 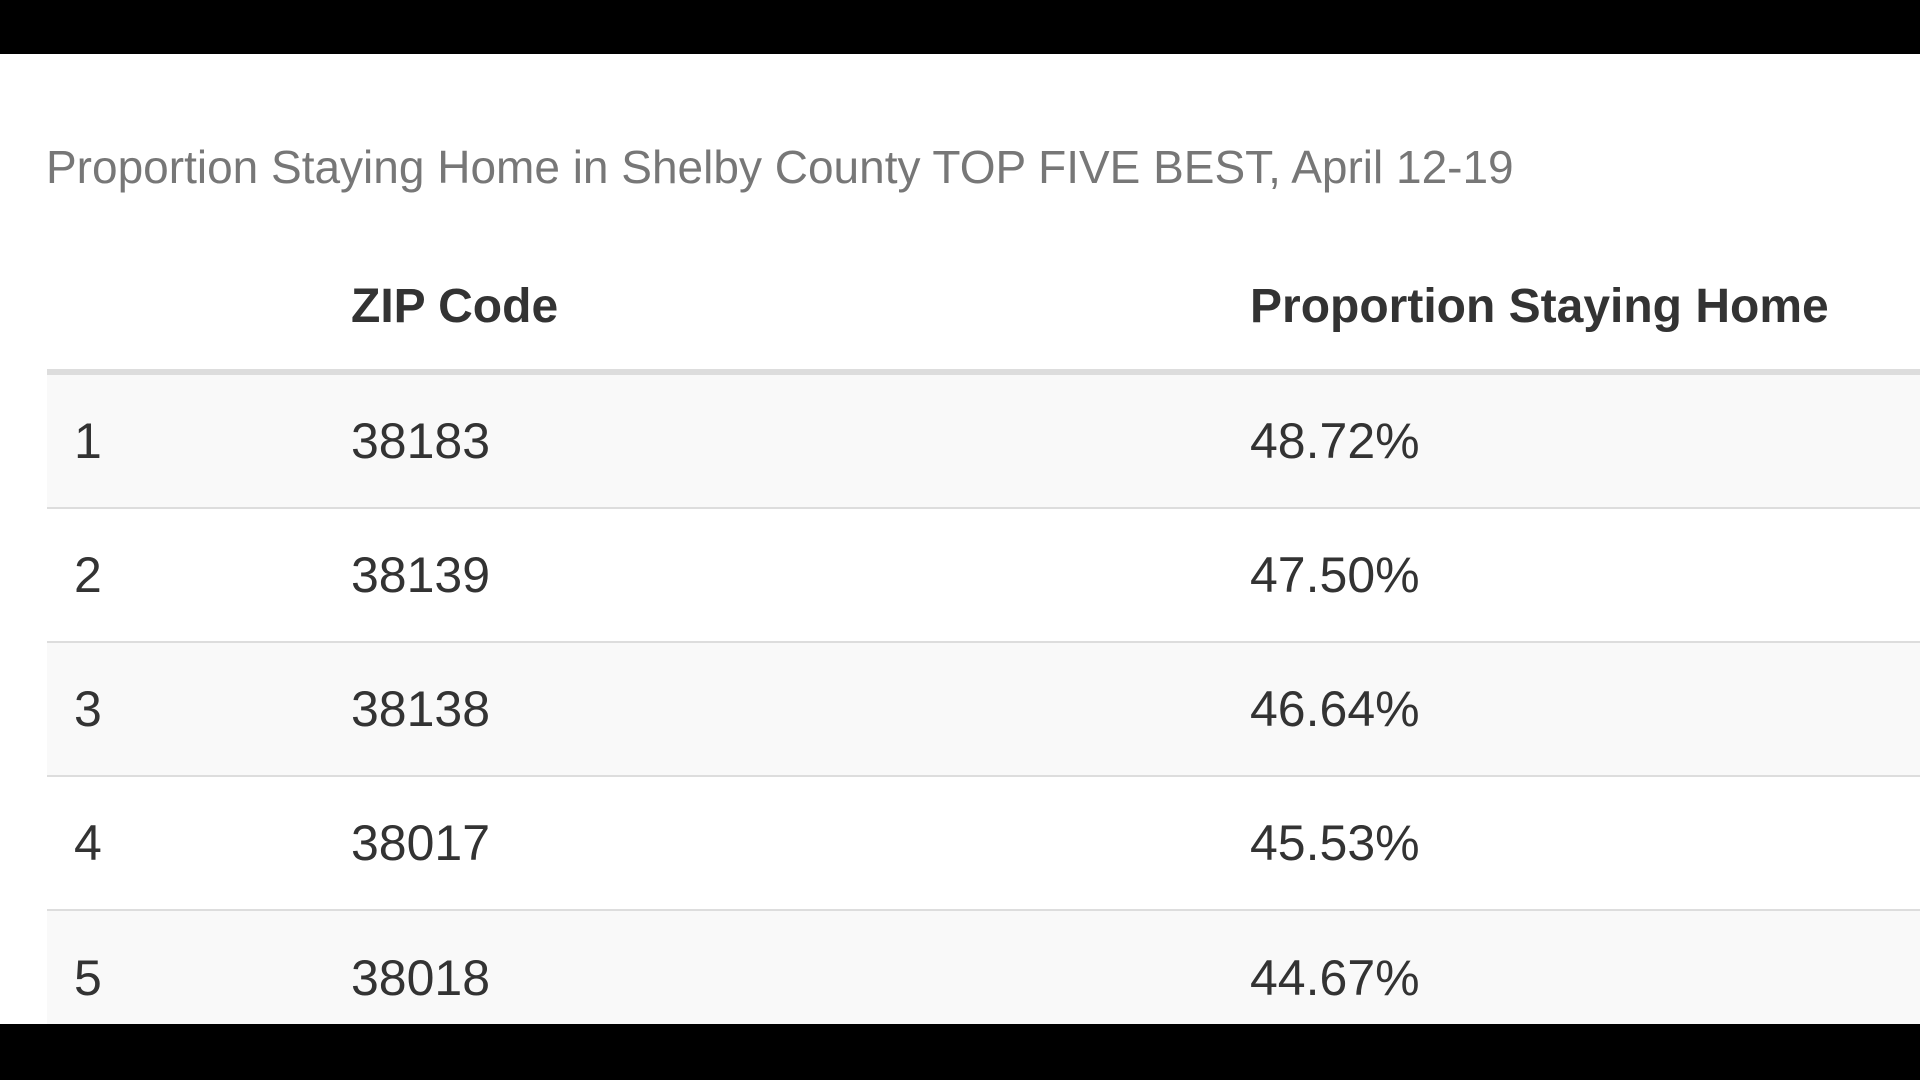 What do you see at coordinates (1335, 441) in the screenshot?
I see `proportion-cell: 48.72%` at bounding box center [1335, 441].